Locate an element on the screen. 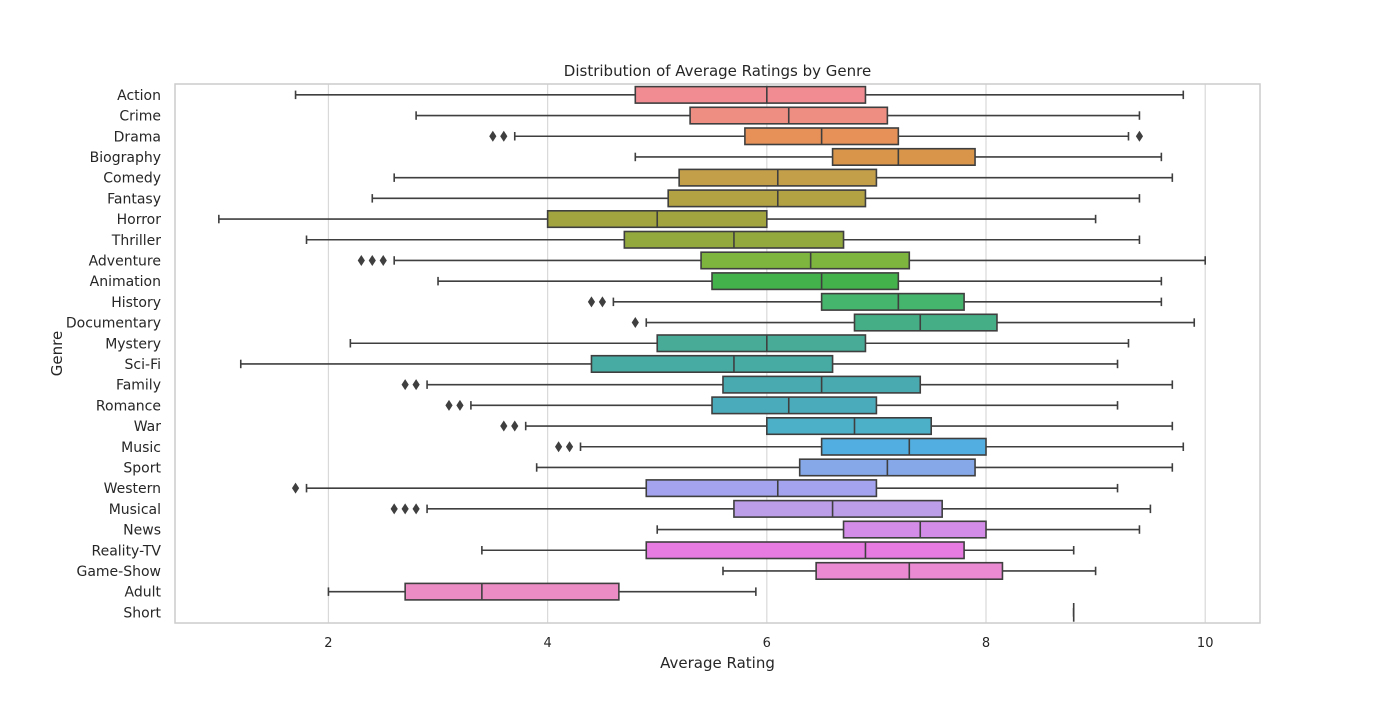 The width and height of the screenshot is (1400, 704). box-family is located at coordinates (787, 384).